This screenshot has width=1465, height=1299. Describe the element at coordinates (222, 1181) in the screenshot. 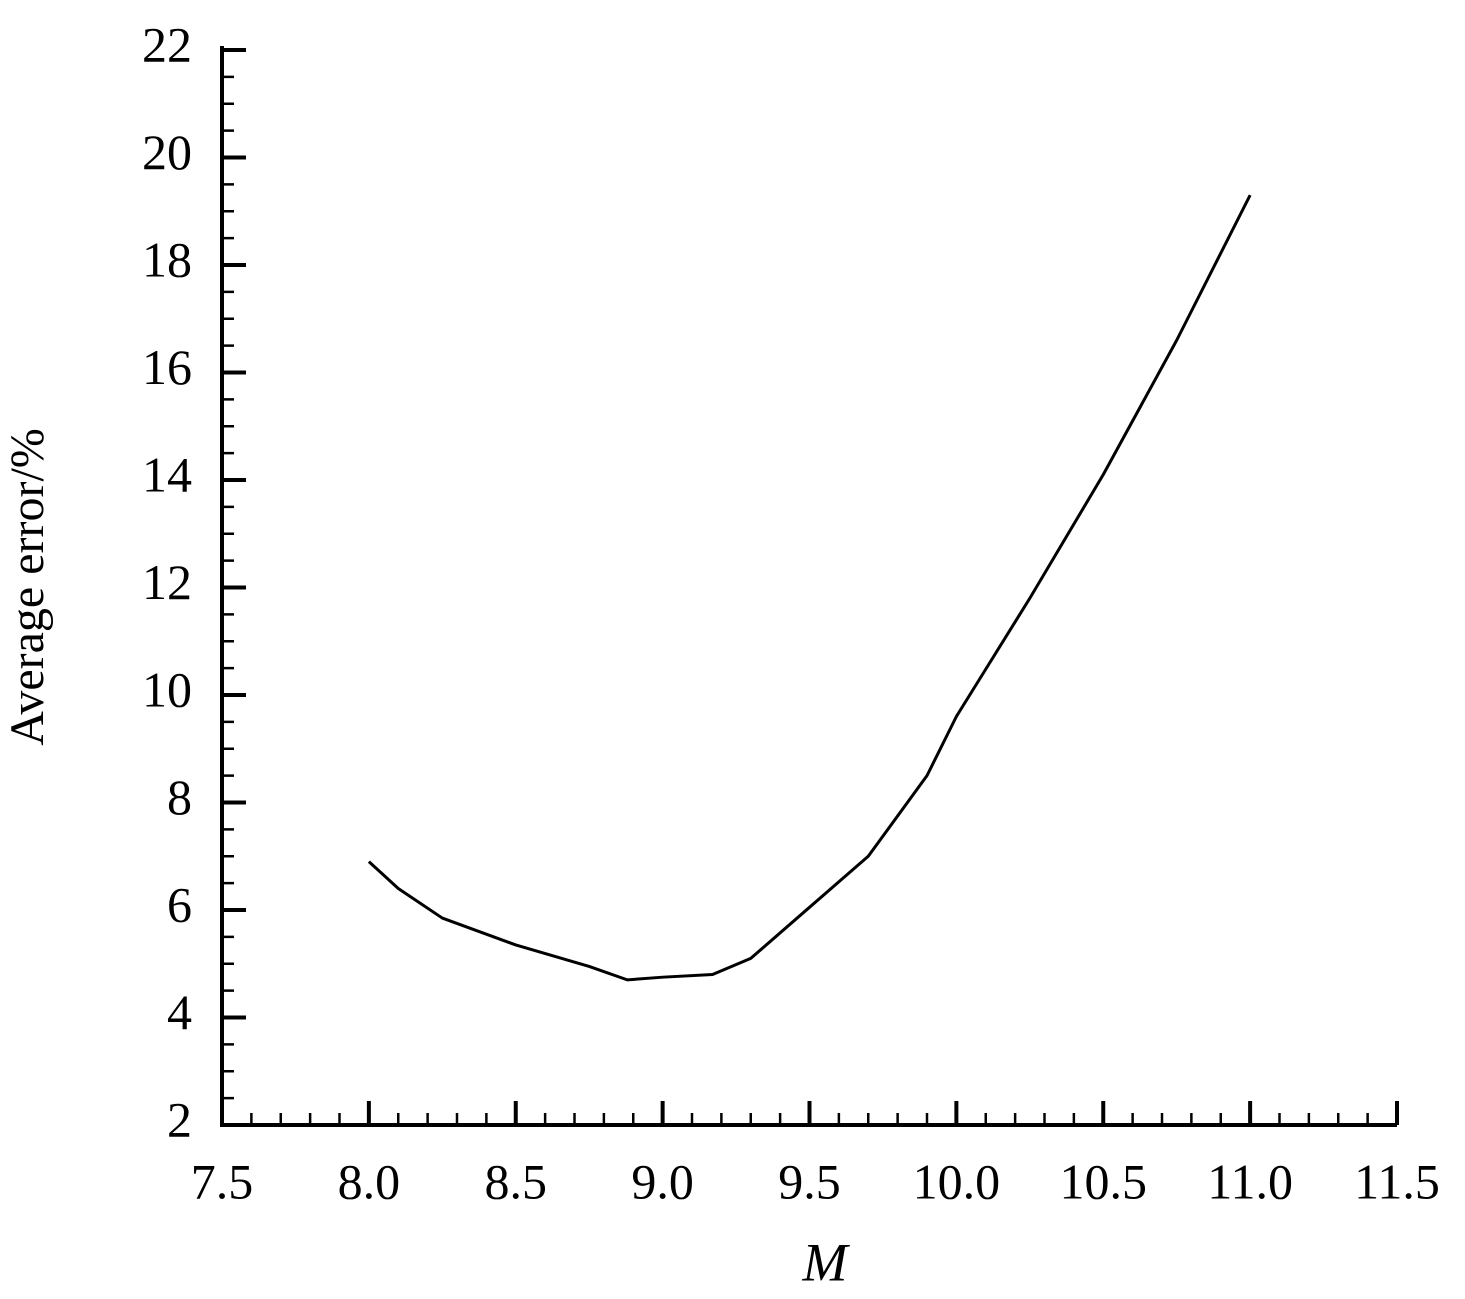

I see `x-tick-label: 7.5` at that location.